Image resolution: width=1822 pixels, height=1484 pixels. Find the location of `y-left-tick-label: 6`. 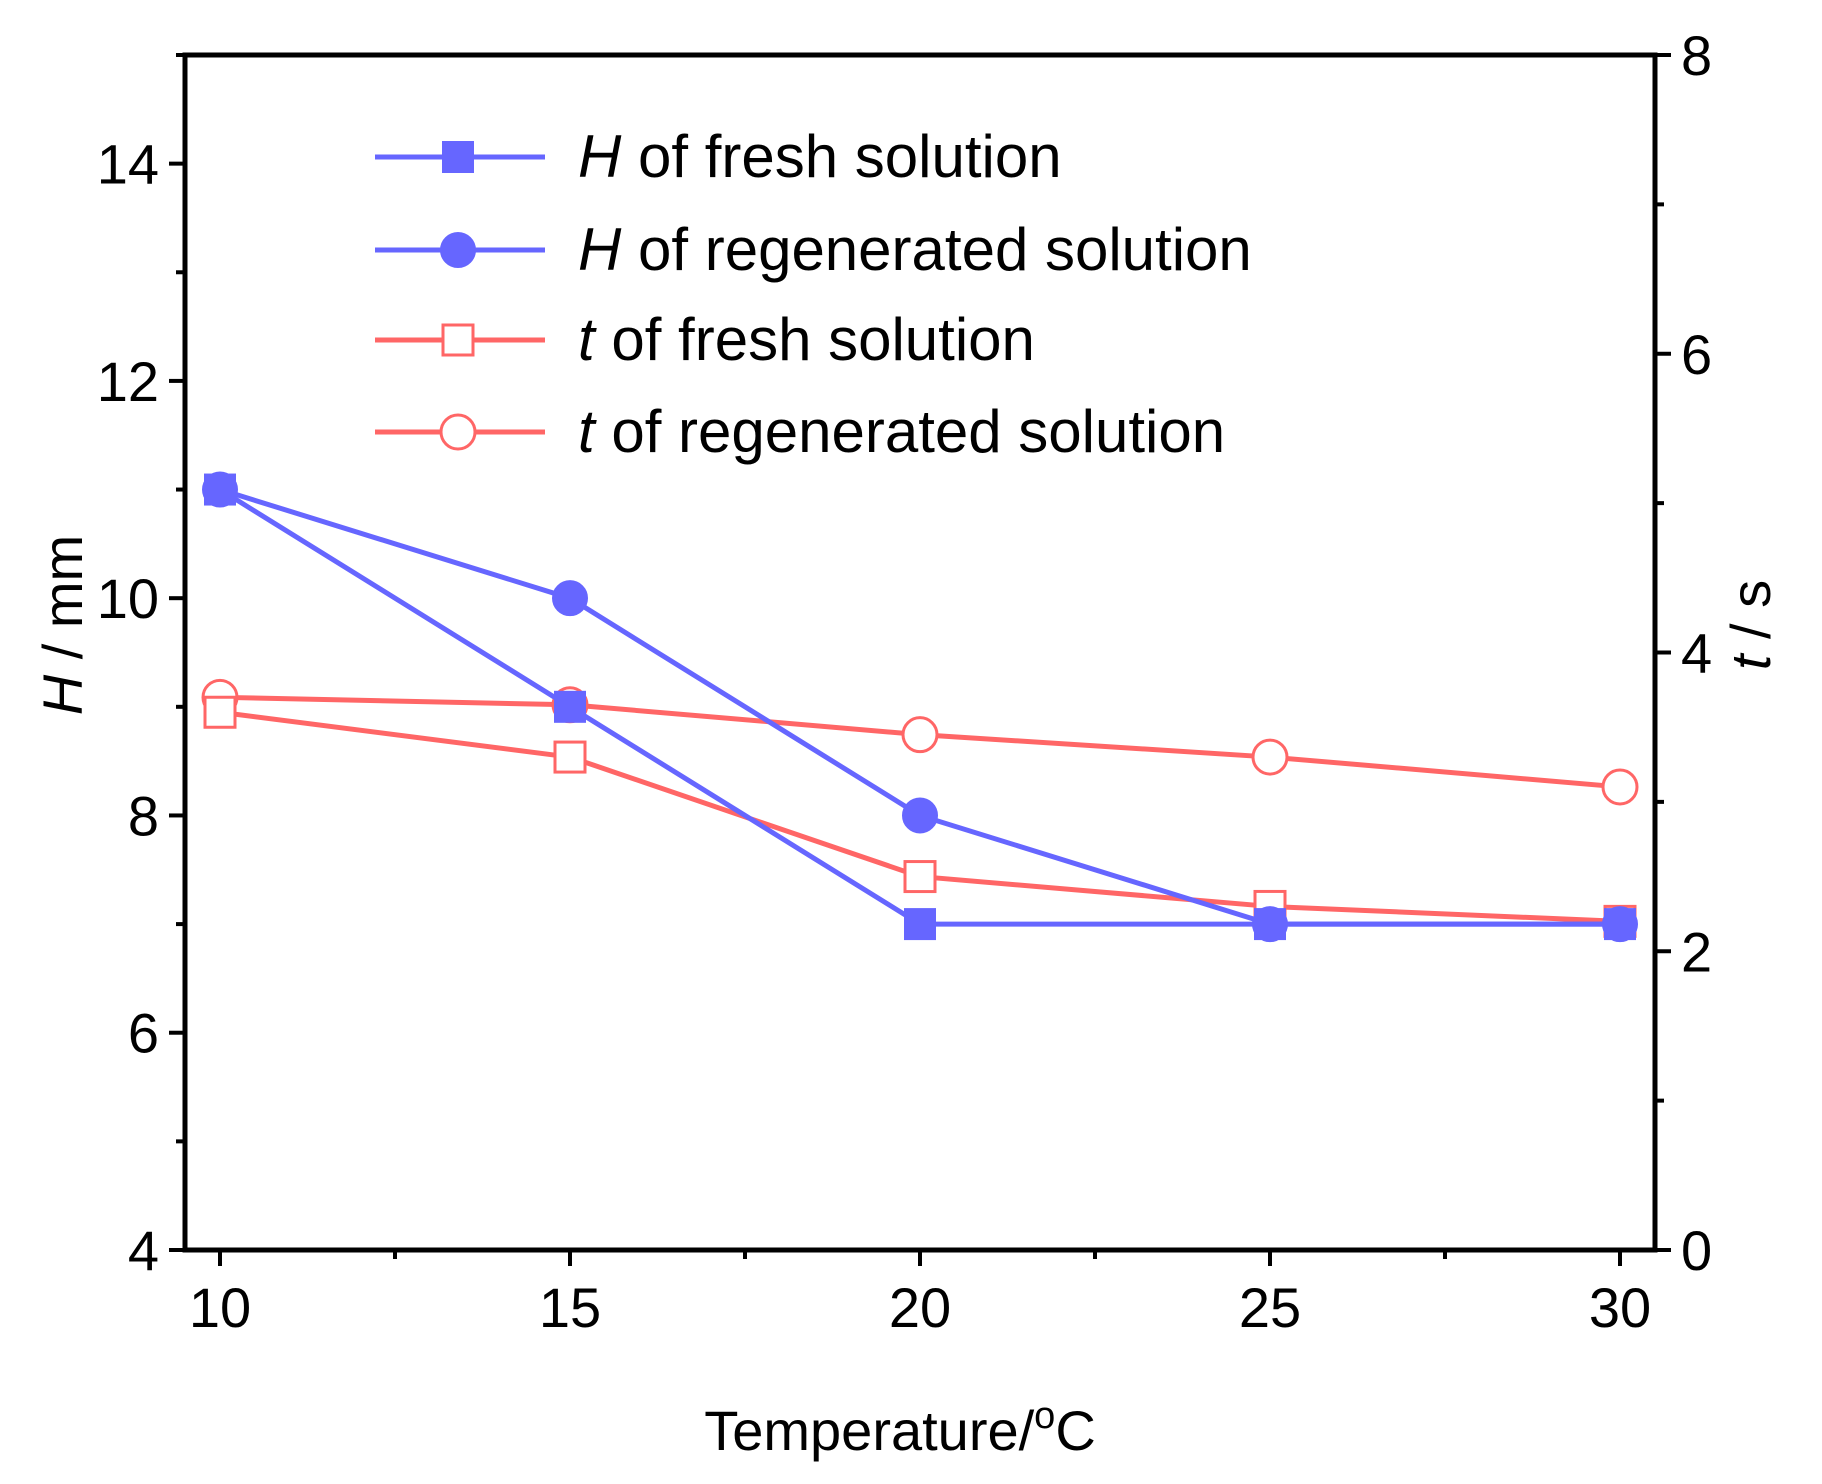

y-left-tick-label: 6 is located at coordinates (143, 1033).